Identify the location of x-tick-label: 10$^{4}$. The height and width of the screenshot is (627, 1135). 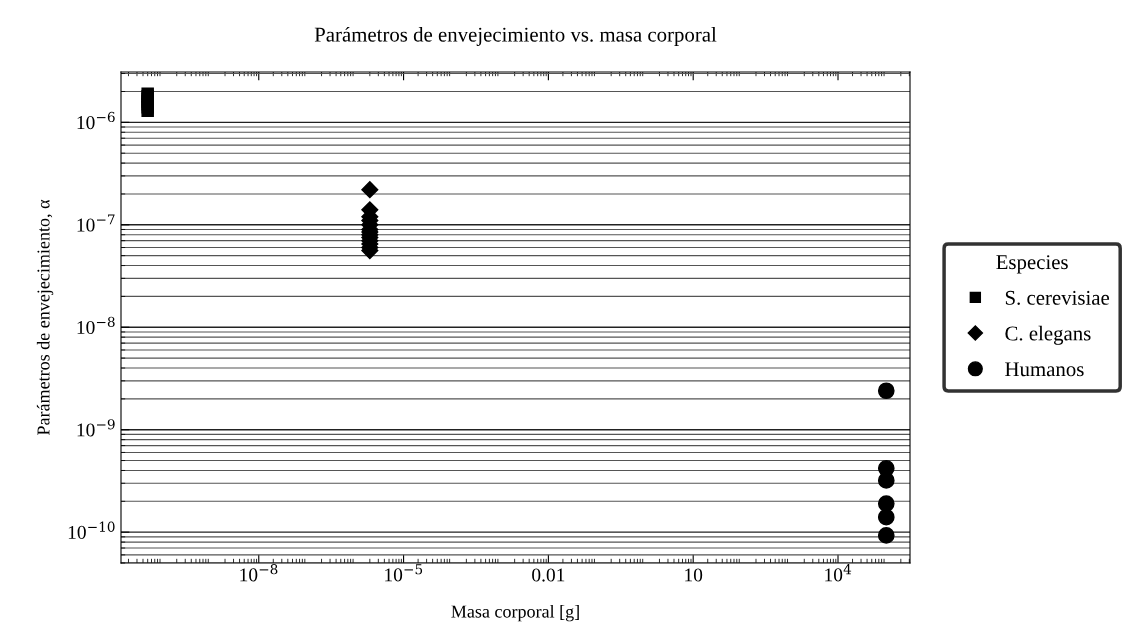
(838, 573).